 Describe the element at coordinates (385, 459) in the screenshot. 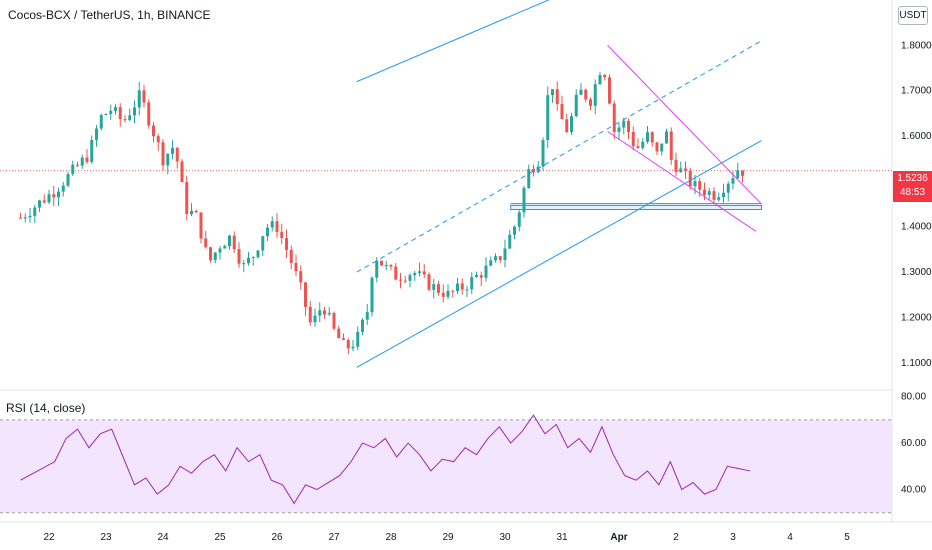

I see `rsi-line` at that location.